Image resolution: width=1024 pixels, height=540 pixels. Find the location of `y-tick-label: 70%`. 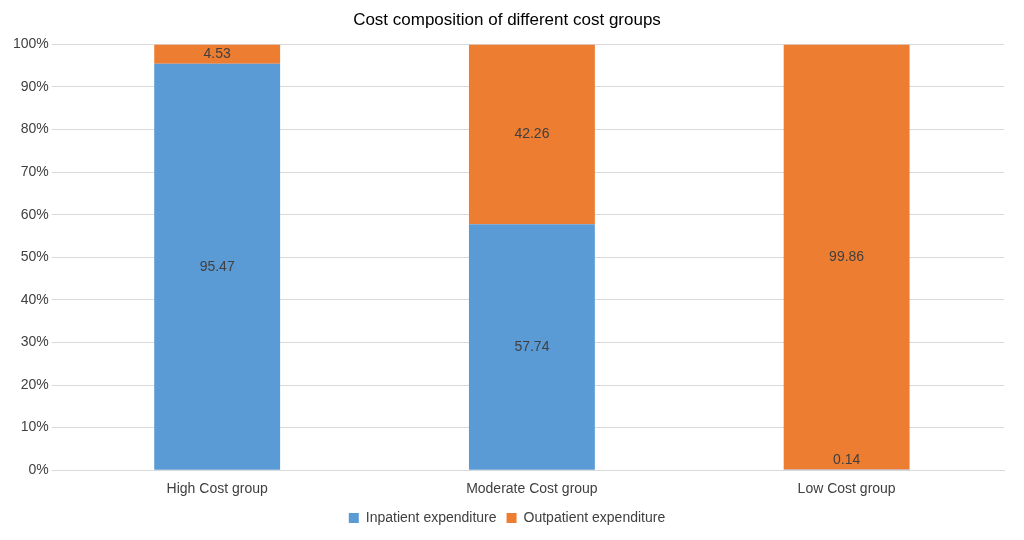

y-tick-label: 70% is located at coordinates (34, 171).